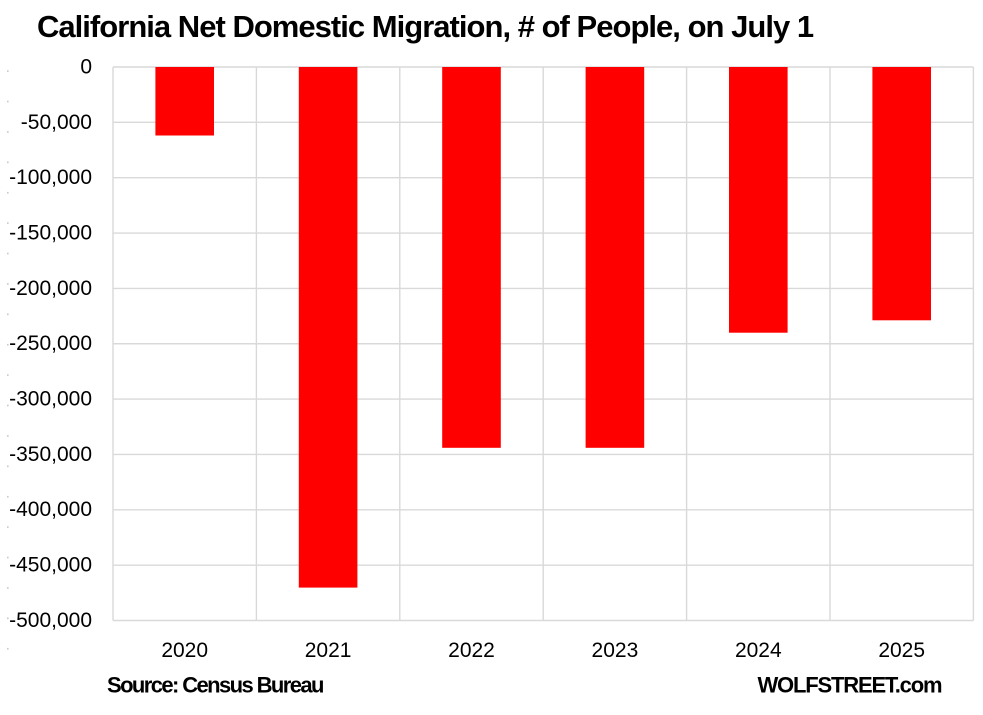 Image resolution: width=983 pixels, height=715 pixels. Describe the element at coordinates (50, 177) in the screenshot. I see `svg-text: -100,000` at that location.